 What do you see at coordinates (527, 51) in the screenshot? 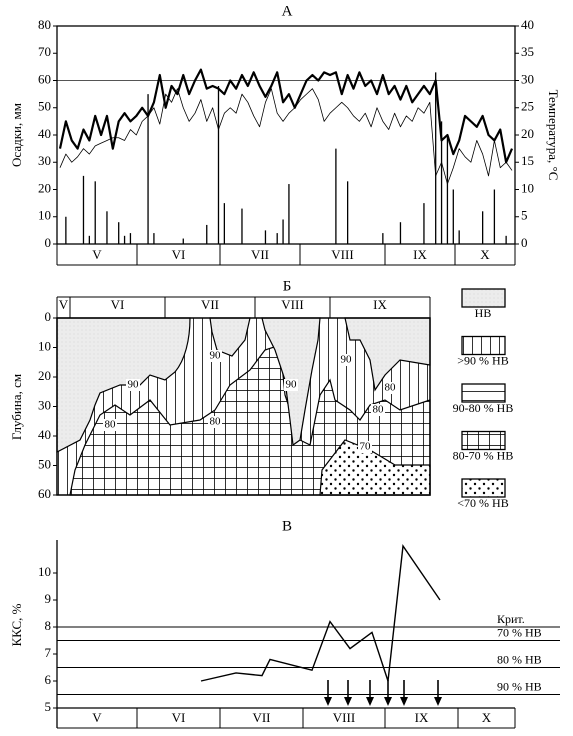
I see `y2-tick-label: 35` at bounding box center [527, 51].